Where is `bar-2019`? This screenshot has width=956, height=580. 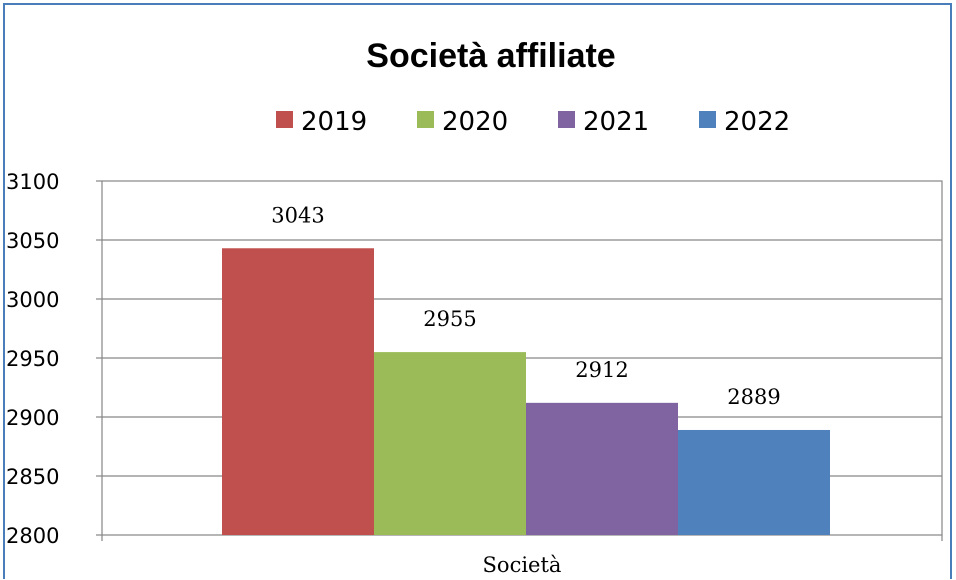
bar-2019 is located at coordinates (298, 391).